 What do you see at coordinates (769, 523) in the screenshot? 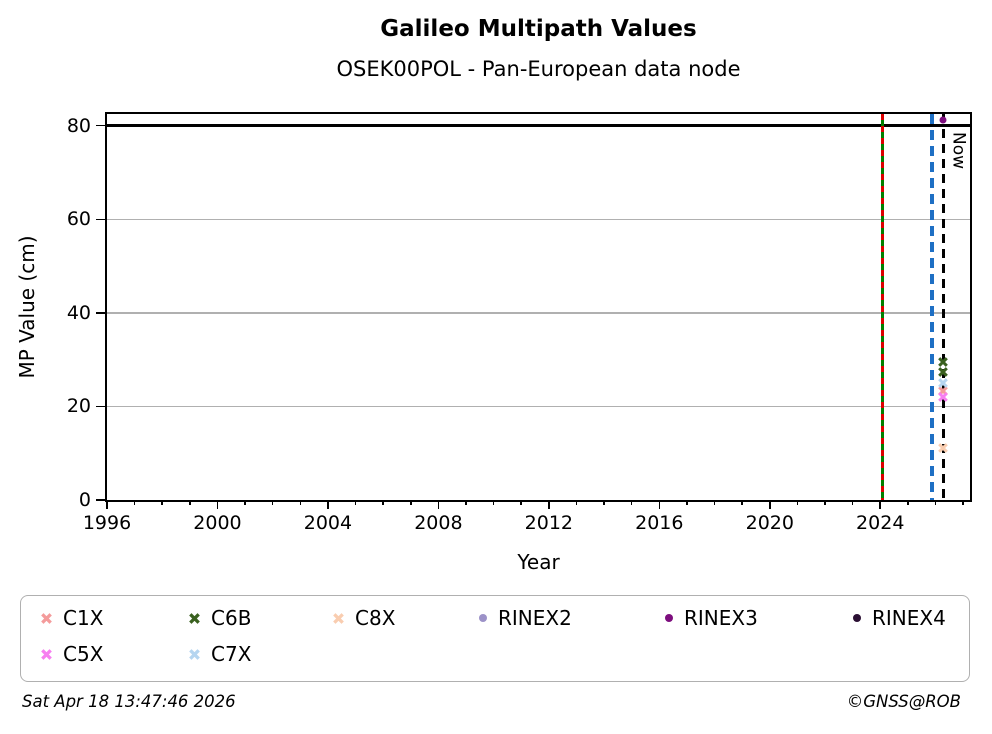
I see `x-tick-label-2020: 2020` at bounding box center [769, 523].